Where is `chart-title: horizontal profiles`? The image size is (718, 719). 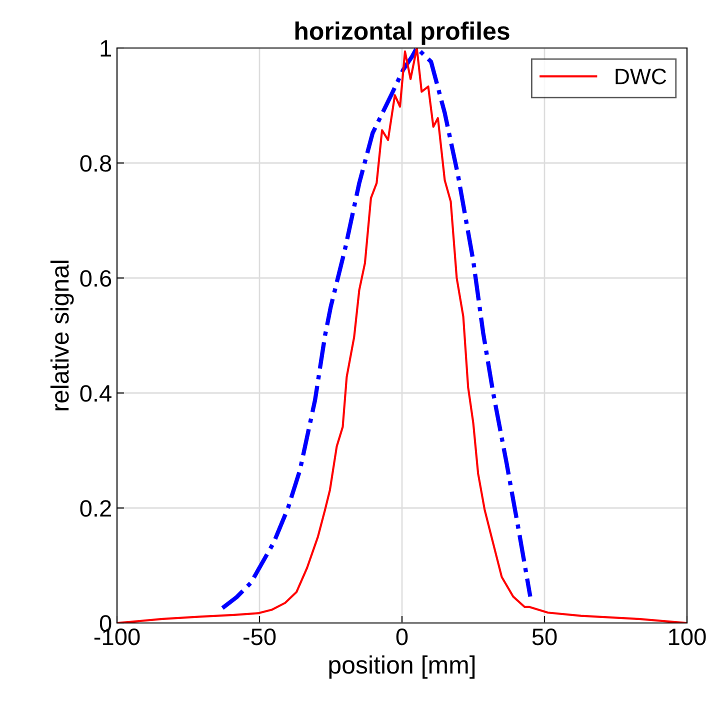 chart-title: horizontal profiles is located at coordinates (402, 33).